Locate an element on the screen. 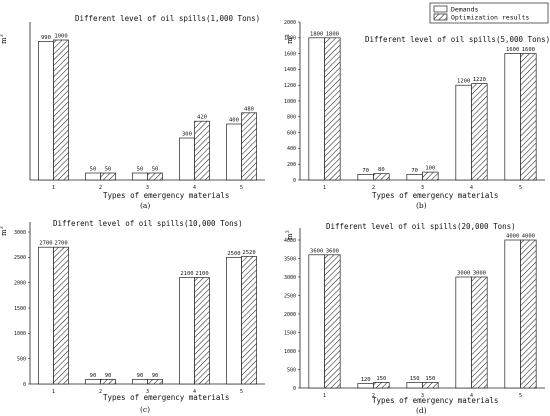  value-label-optimization: 90 is located at coordinates (108, 376).